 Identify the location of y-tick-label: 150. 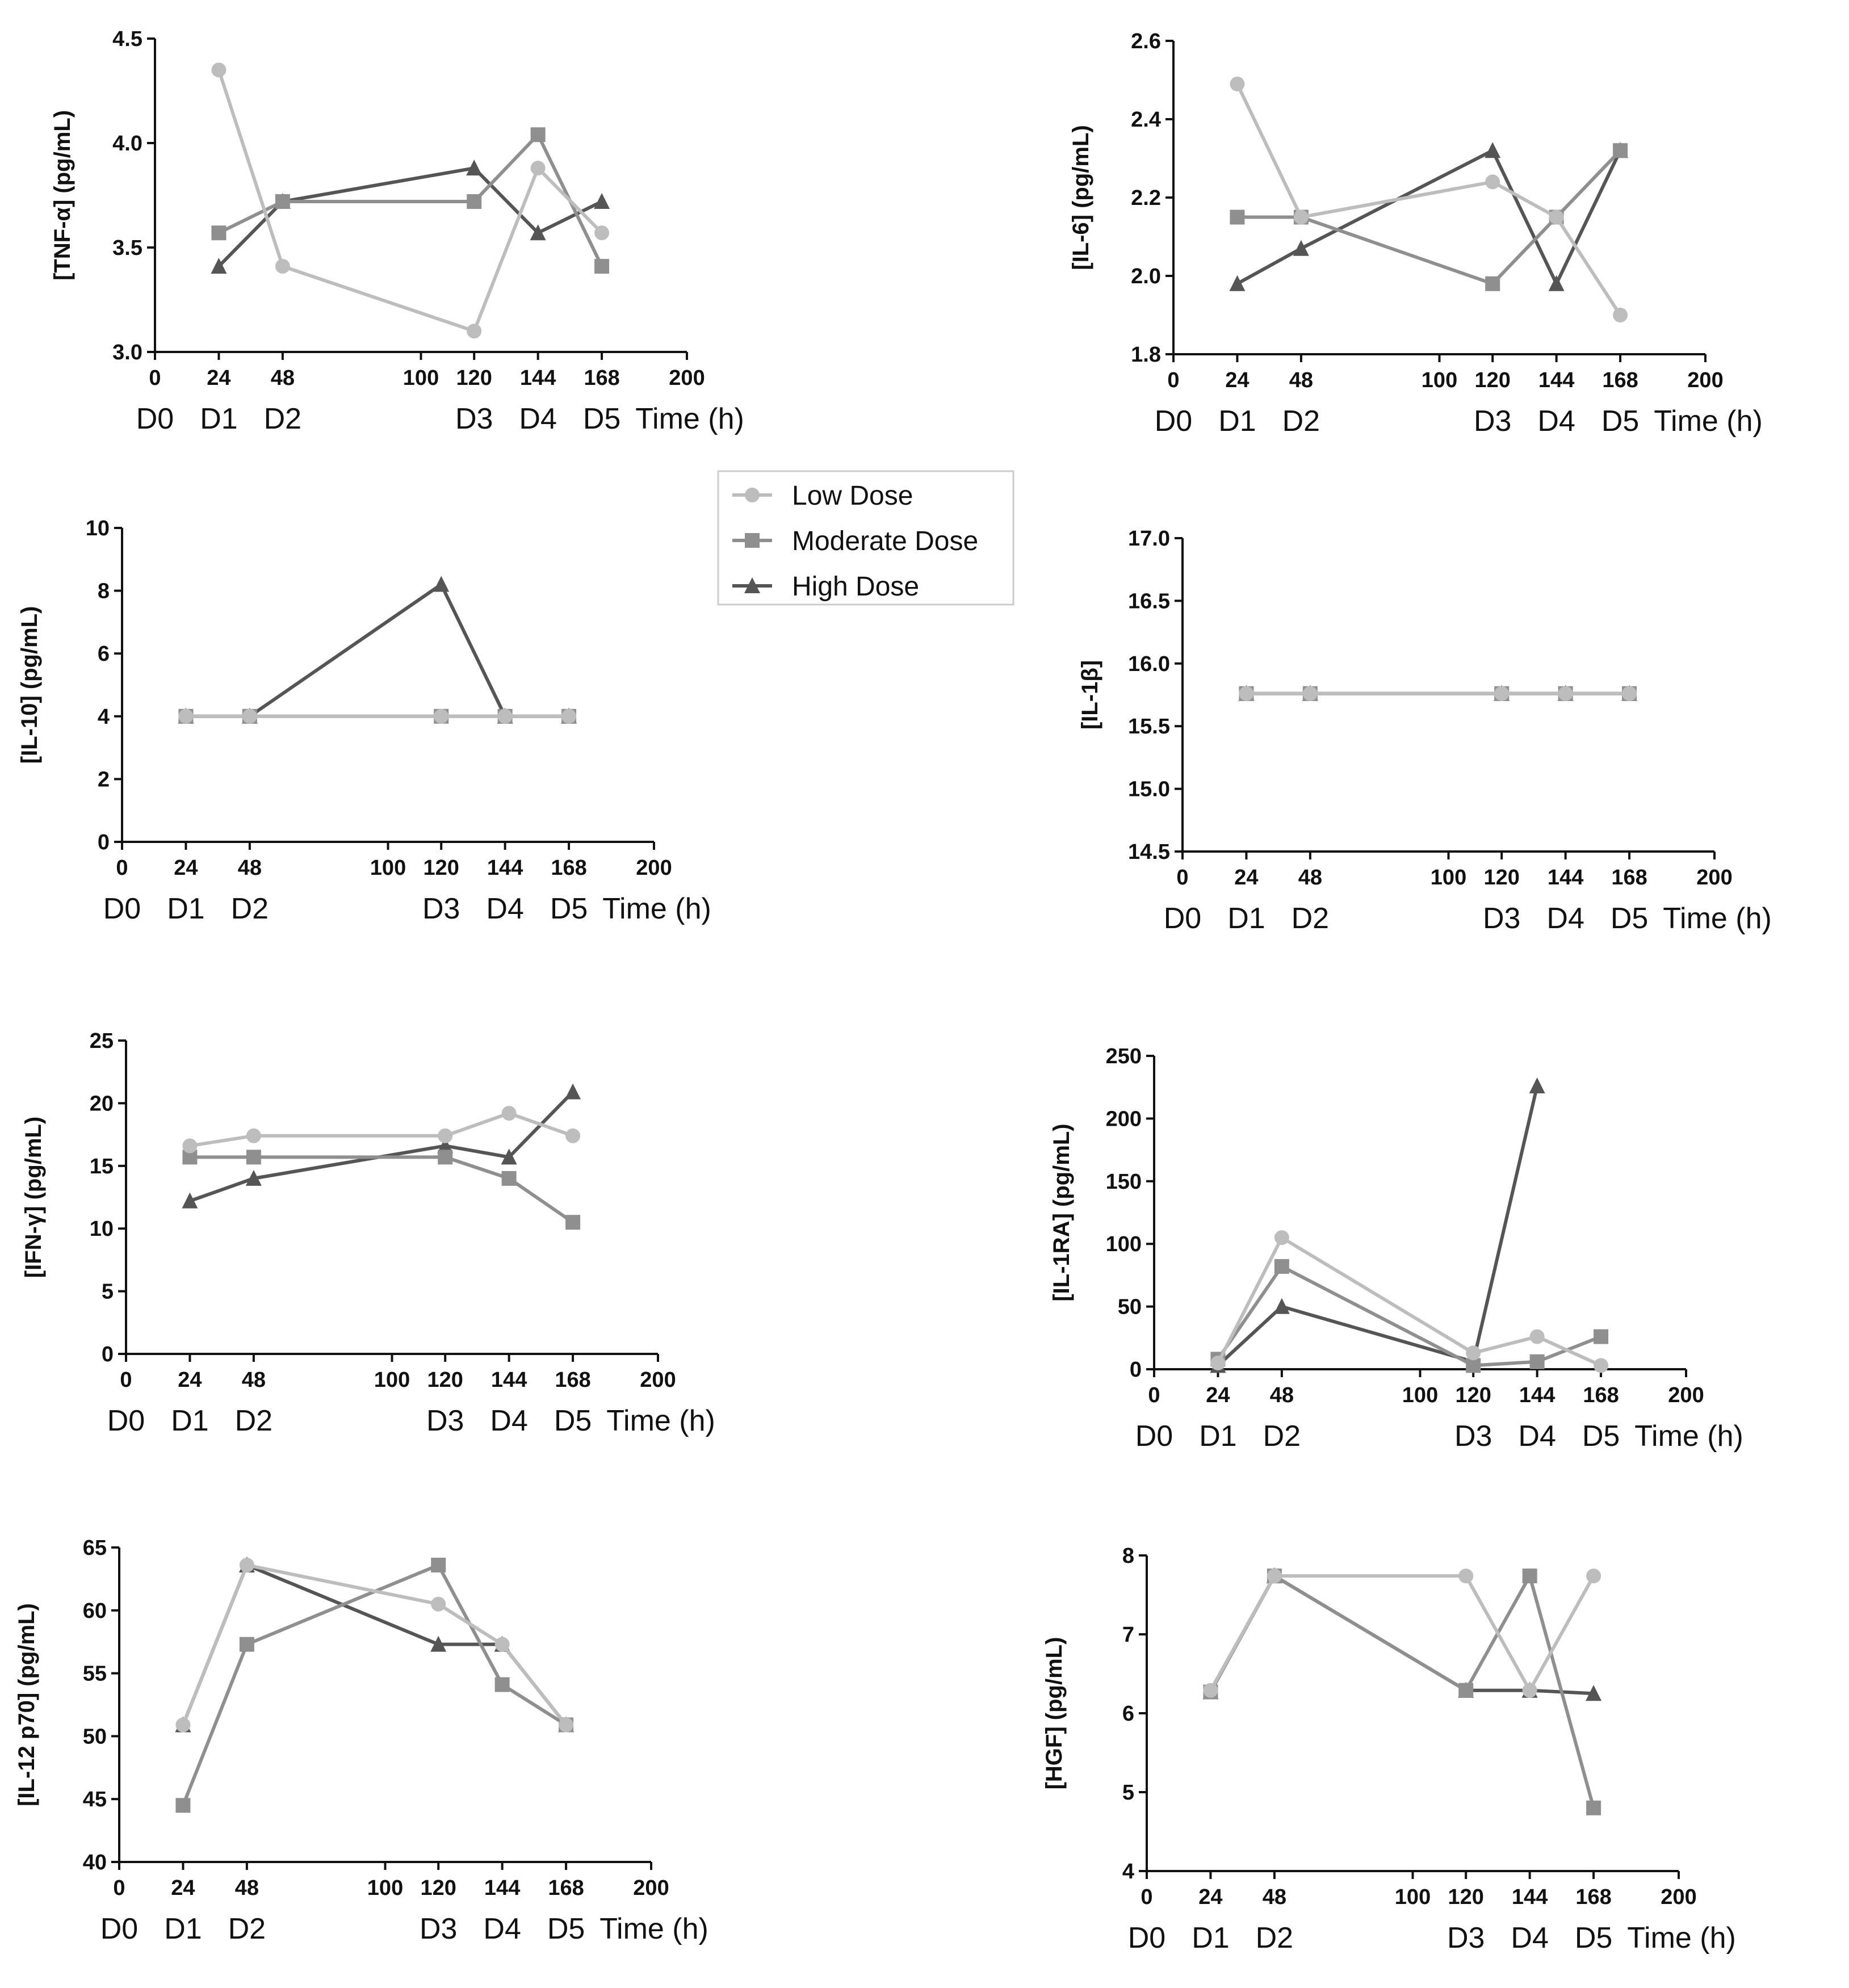
(1124, 1182).